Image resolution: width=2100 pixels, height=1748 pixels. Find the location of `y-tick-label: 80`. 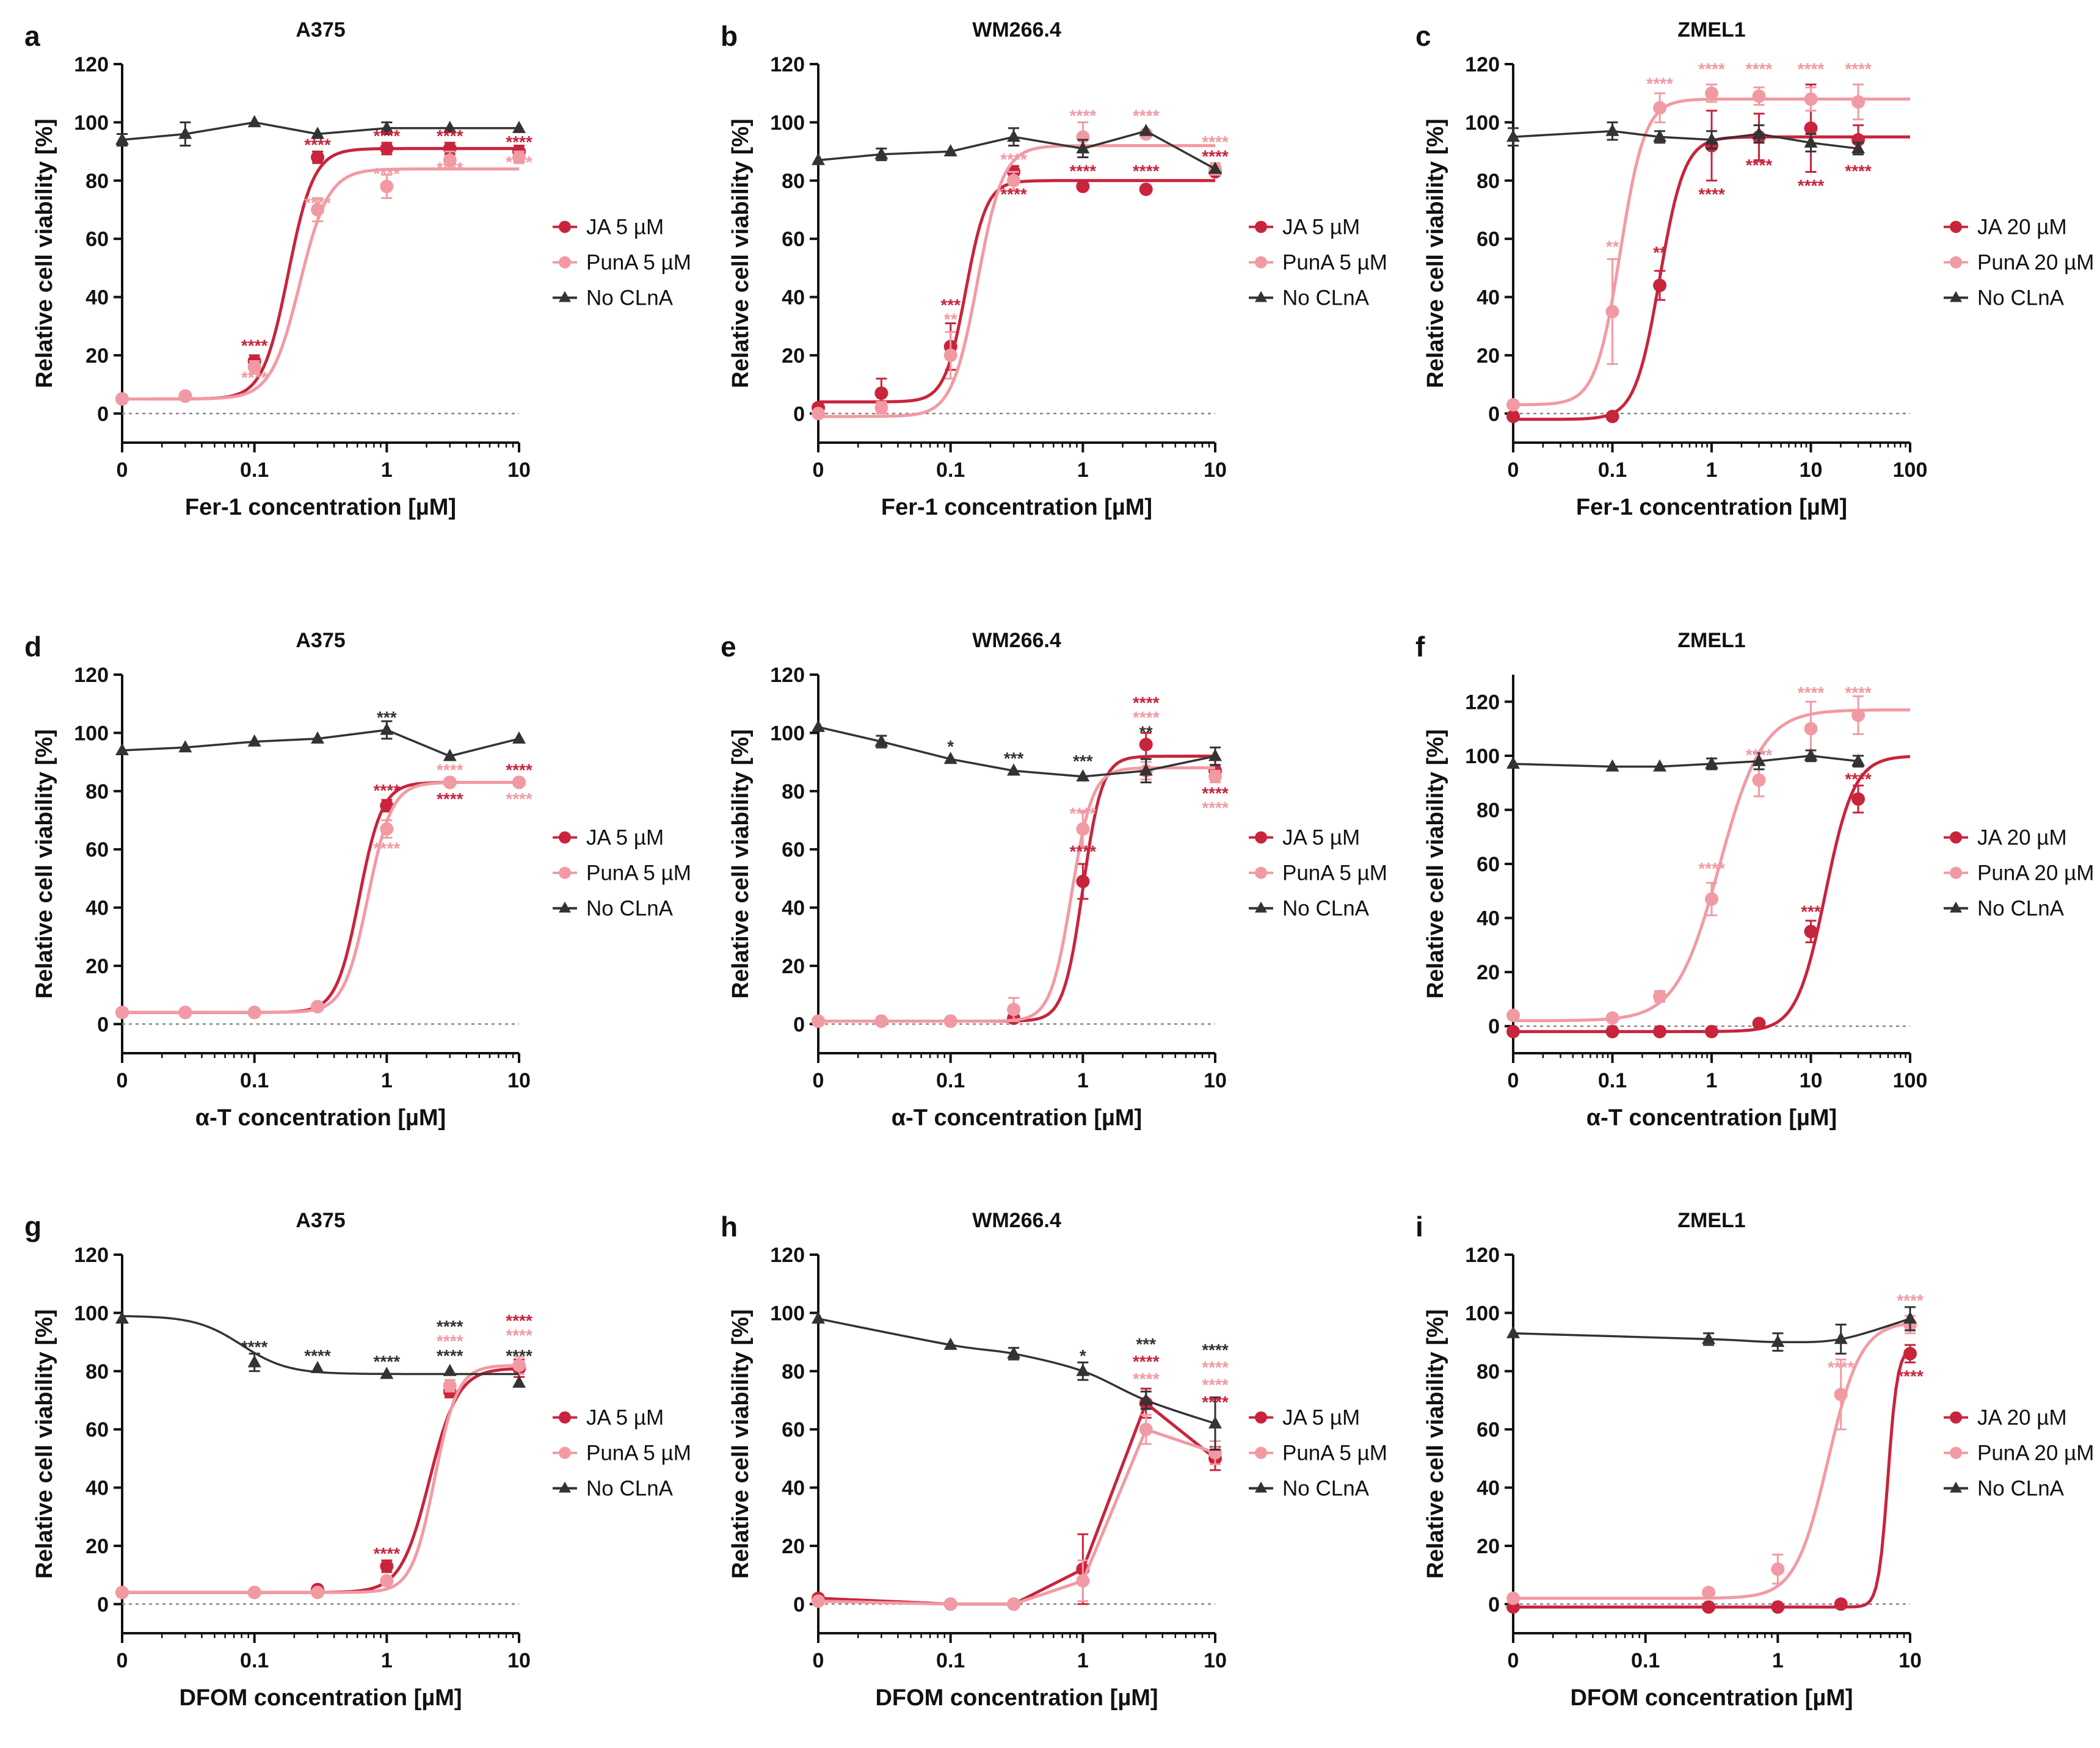

y-tick-label: 80 is located at coordinates (1488, 1372).